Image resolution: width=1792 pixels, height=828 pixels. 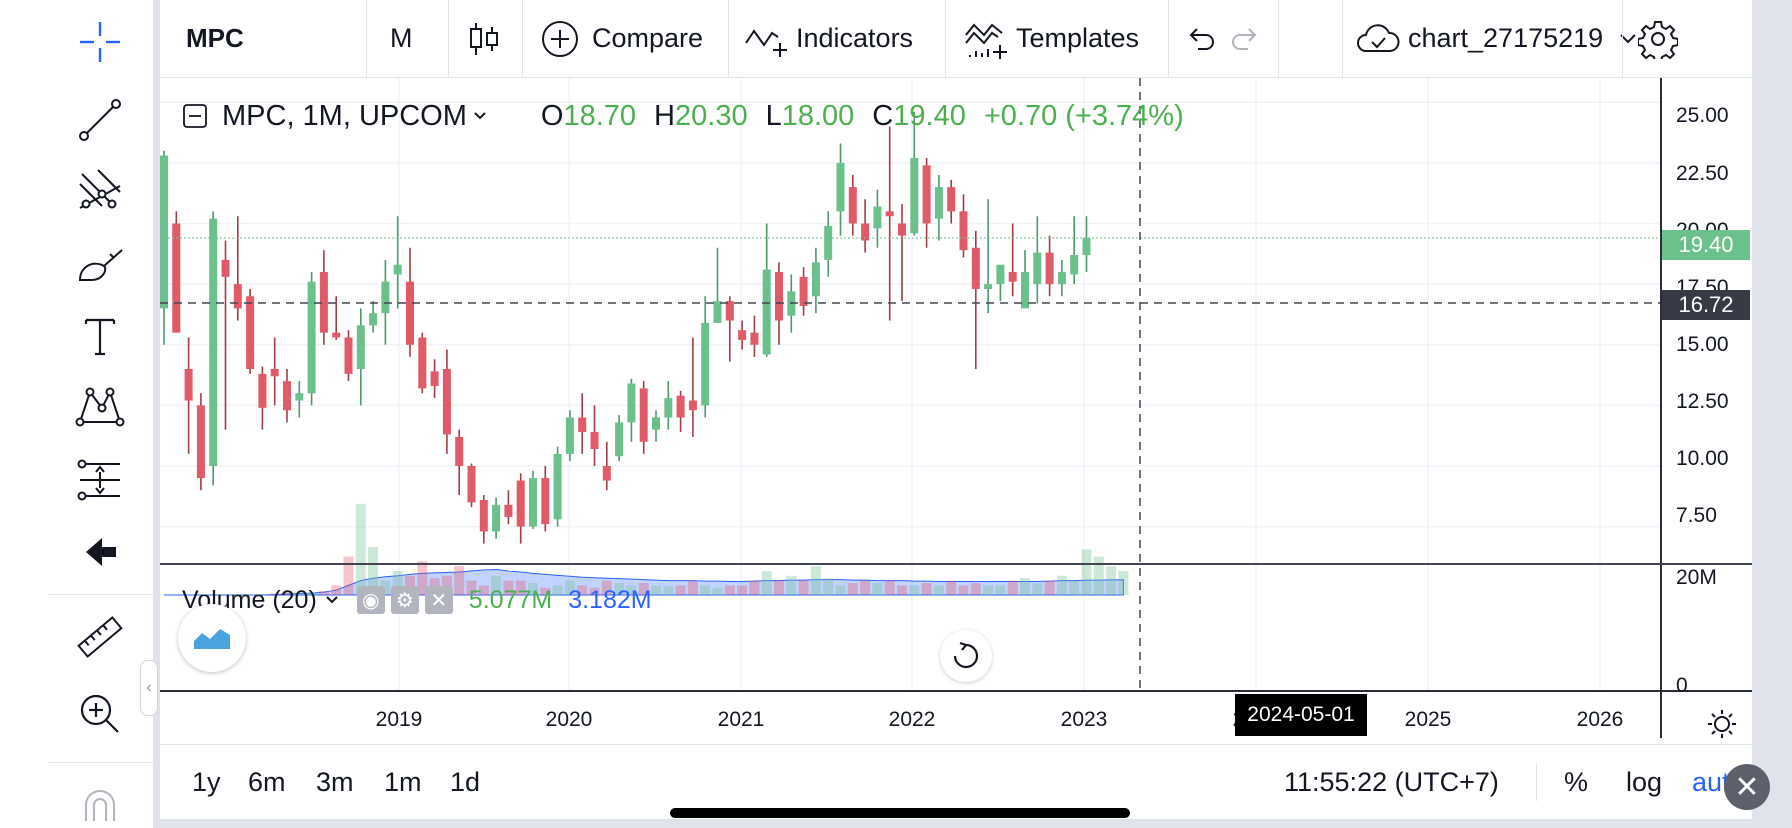 I want to click on brush-icon, so click(x=100, y=264).